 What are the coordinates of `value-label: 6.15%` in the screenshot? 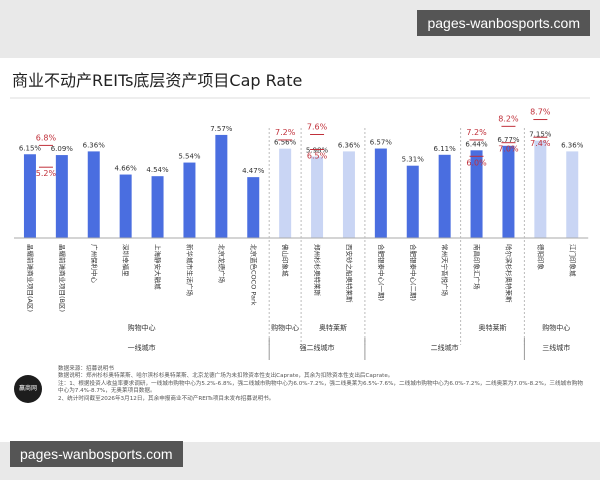 It's located at (30, 148).